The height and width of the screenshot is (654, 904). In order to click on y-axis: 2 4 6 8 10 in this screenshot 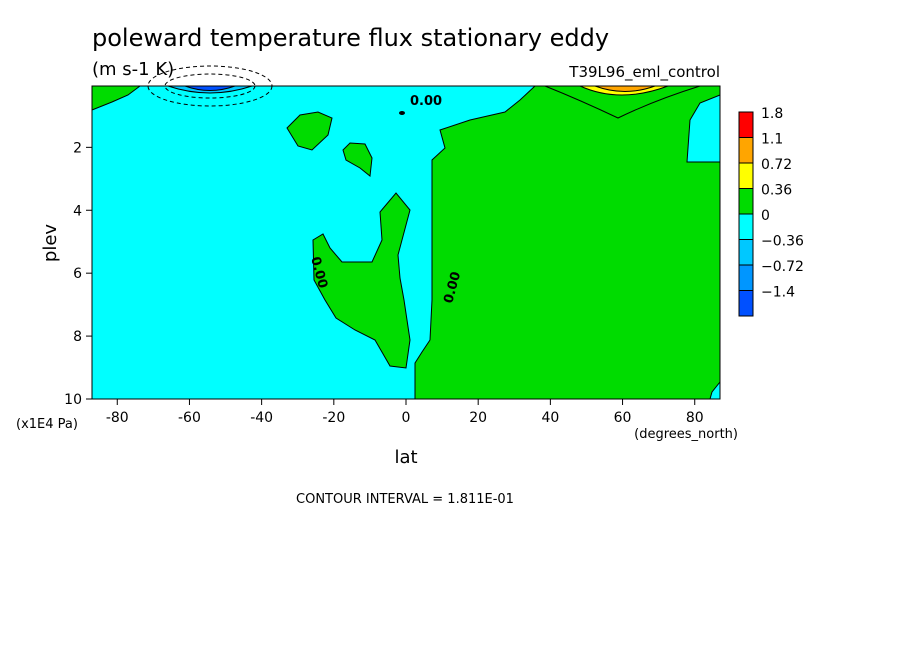, I will do `click(78, 274)`.